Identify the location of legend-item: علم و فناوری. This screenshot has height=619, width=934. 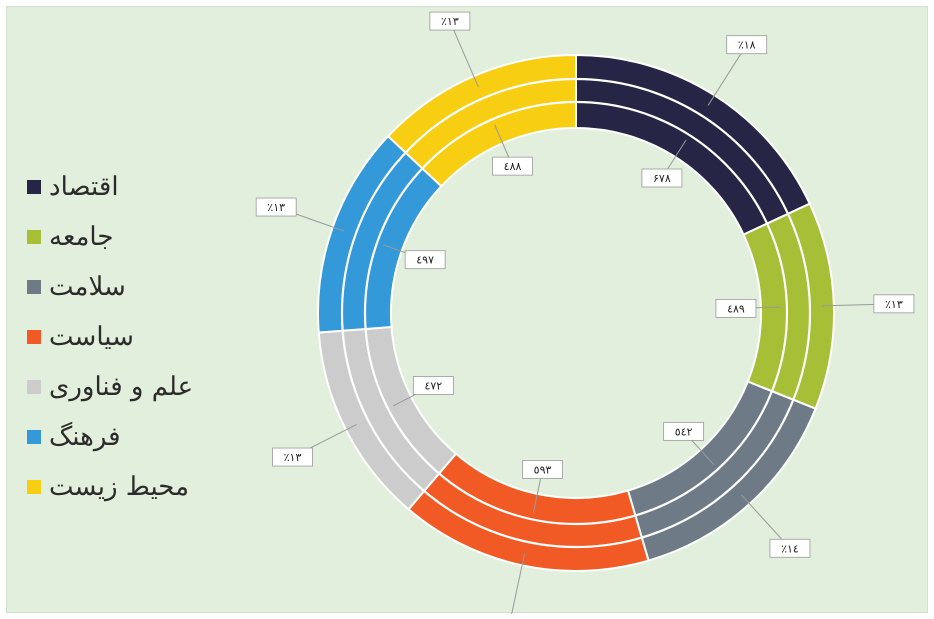
(132, 387).